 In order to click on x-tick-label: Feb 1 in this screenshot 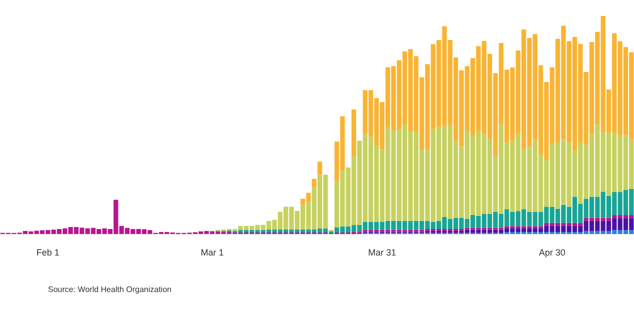, I will do `click(48, 253)`.